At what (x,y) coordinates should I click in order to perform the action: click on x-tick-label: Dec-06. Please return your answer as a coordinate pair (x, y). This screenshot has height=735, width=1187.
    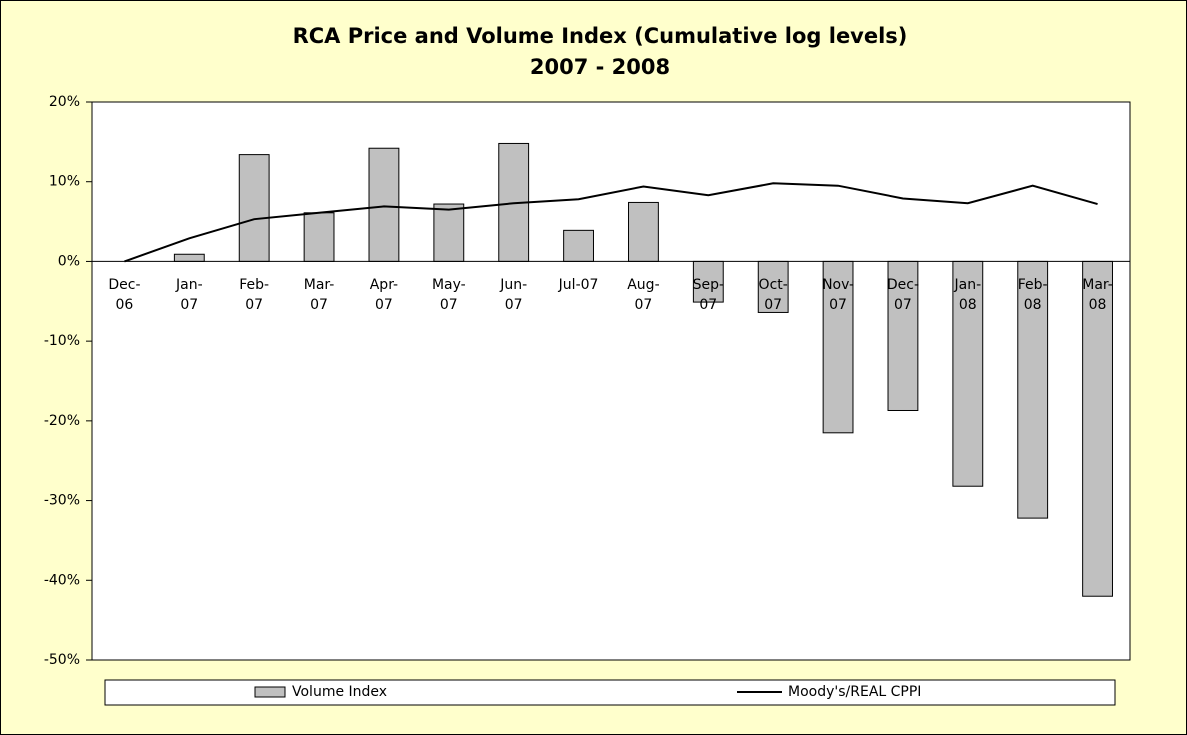
    Looking at the image, I should click on (124, 295).